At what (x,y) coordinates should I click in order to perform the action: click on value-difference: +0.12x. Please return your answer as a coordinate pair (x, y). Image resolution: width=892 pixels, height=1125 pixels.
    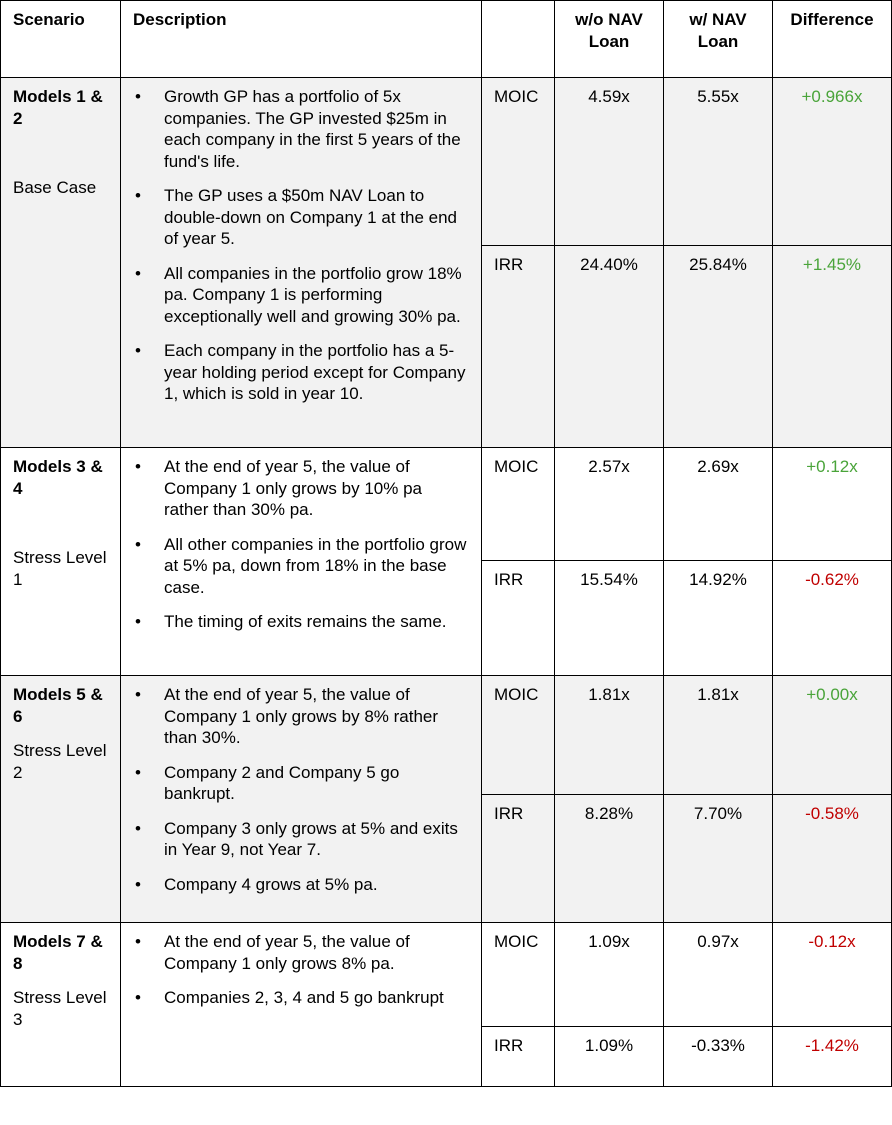
    Looking at the image, I should click on (832, 504).